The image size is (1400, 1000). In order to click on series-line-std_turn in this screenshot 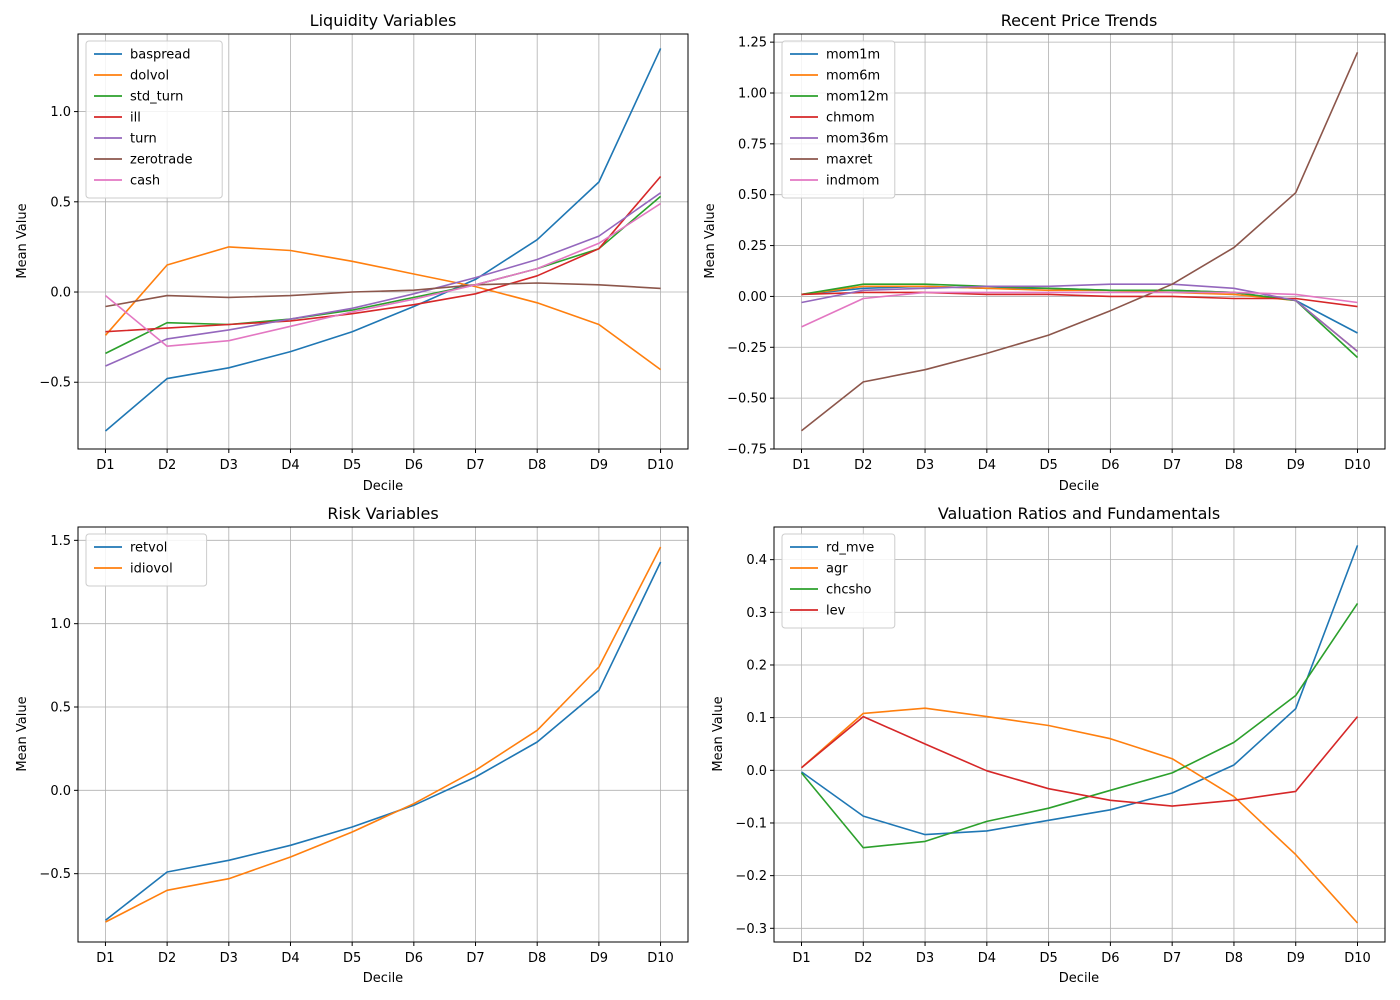, I will do `click(383, 275)`.